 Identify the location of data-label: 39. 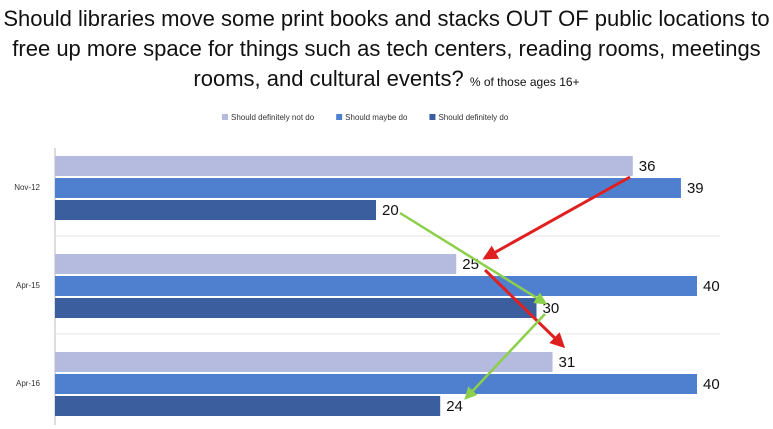
(695, 188).